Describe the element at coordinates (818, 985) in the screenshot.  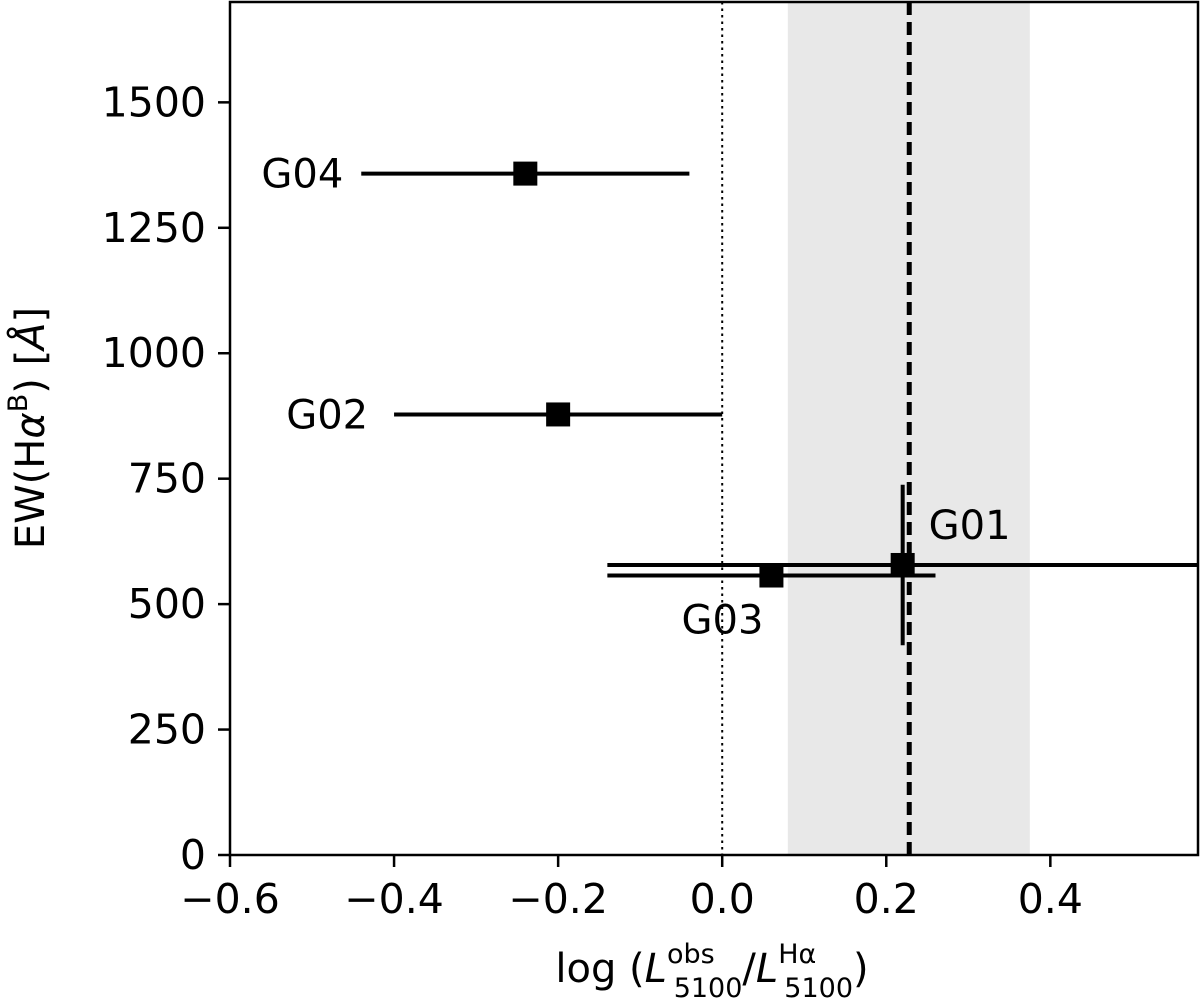
I see `x-title-den-sub: 5100` at that location.